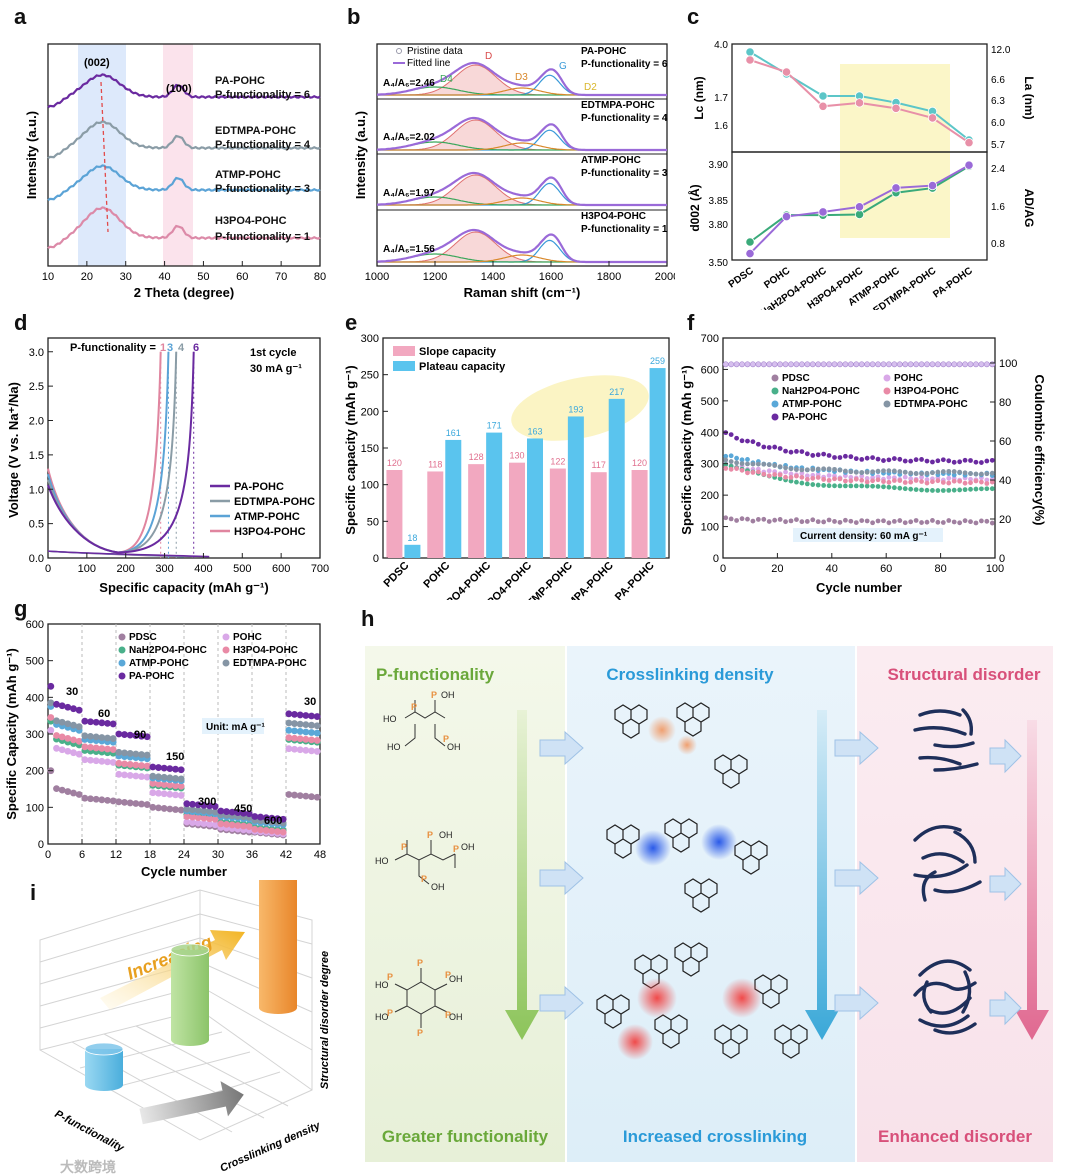 This screenshot has height=1174, width=1080. Describe the element at coordinates (36, 456) in the screenshot. I see `d-ytick-3: 1.5` at that location.